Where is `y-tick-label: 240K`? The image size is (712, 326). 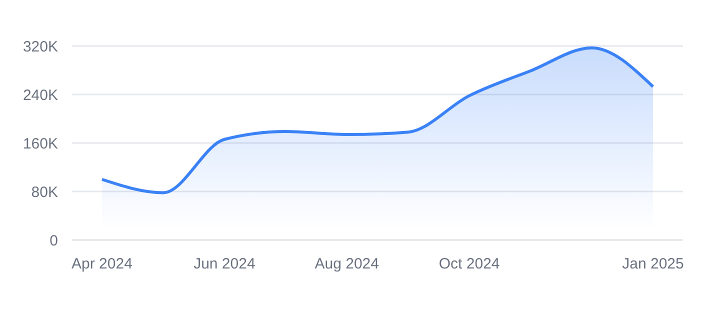 y-tick-label: 240K is located at coordinates (40, 95).